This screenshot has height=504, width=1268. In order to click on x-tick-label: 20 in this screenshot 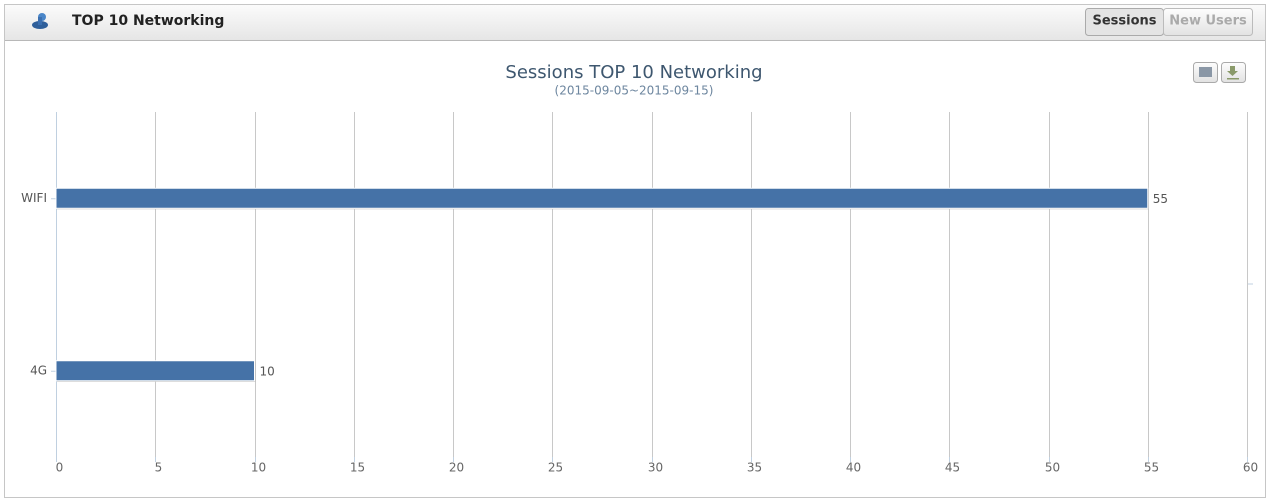, I will do `click(456, 468)`.